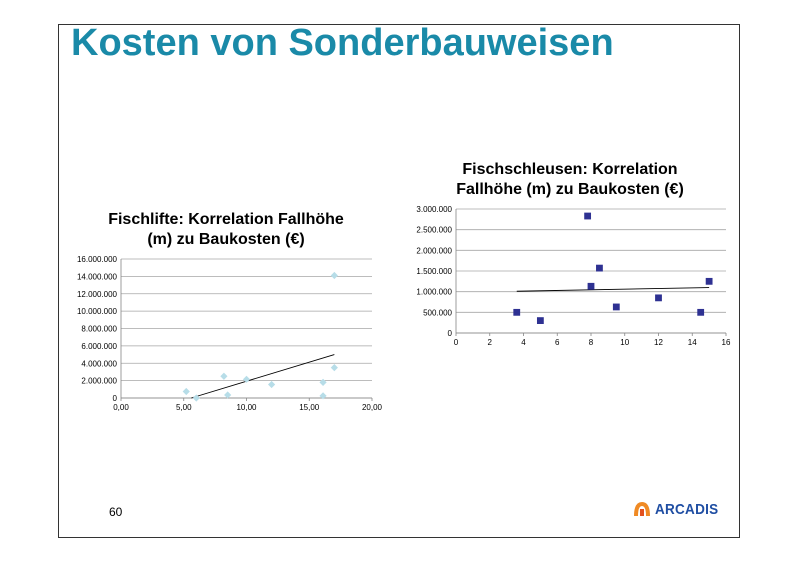 Image resolution: width=800 pixels, height=565 pixels. I want to click on chart-title-line: (m) zu Baukosten (€), so click(226, 239).